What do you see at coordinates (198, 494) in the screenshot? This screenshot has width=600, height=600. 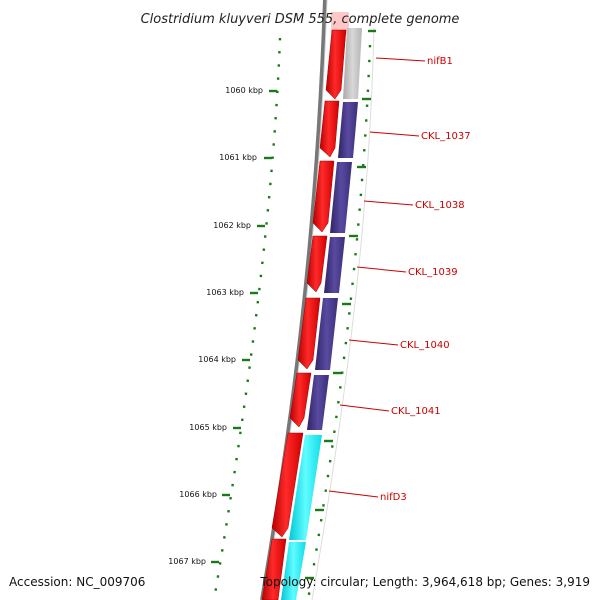 I see `ruler-label: 1066 kbp` at bounding box center [198, 494].